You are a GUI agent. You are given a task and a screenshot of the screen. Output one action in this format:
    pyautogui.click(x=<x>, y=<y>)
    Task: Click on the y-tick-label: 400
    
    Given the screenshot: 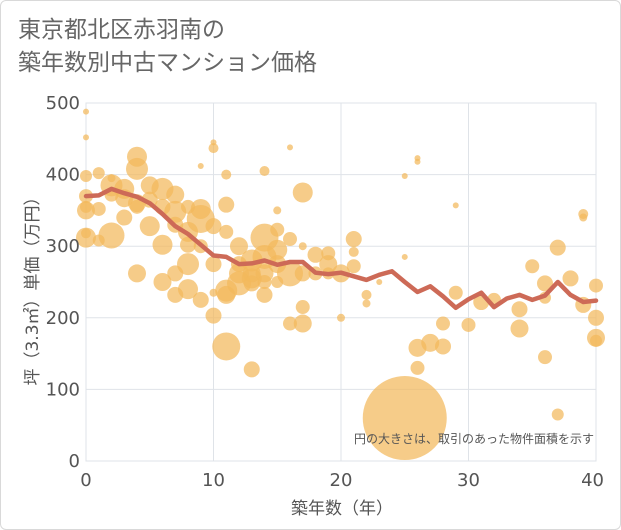 What is the action you would take?
    pyautogui.click(x=63, y=175)
    